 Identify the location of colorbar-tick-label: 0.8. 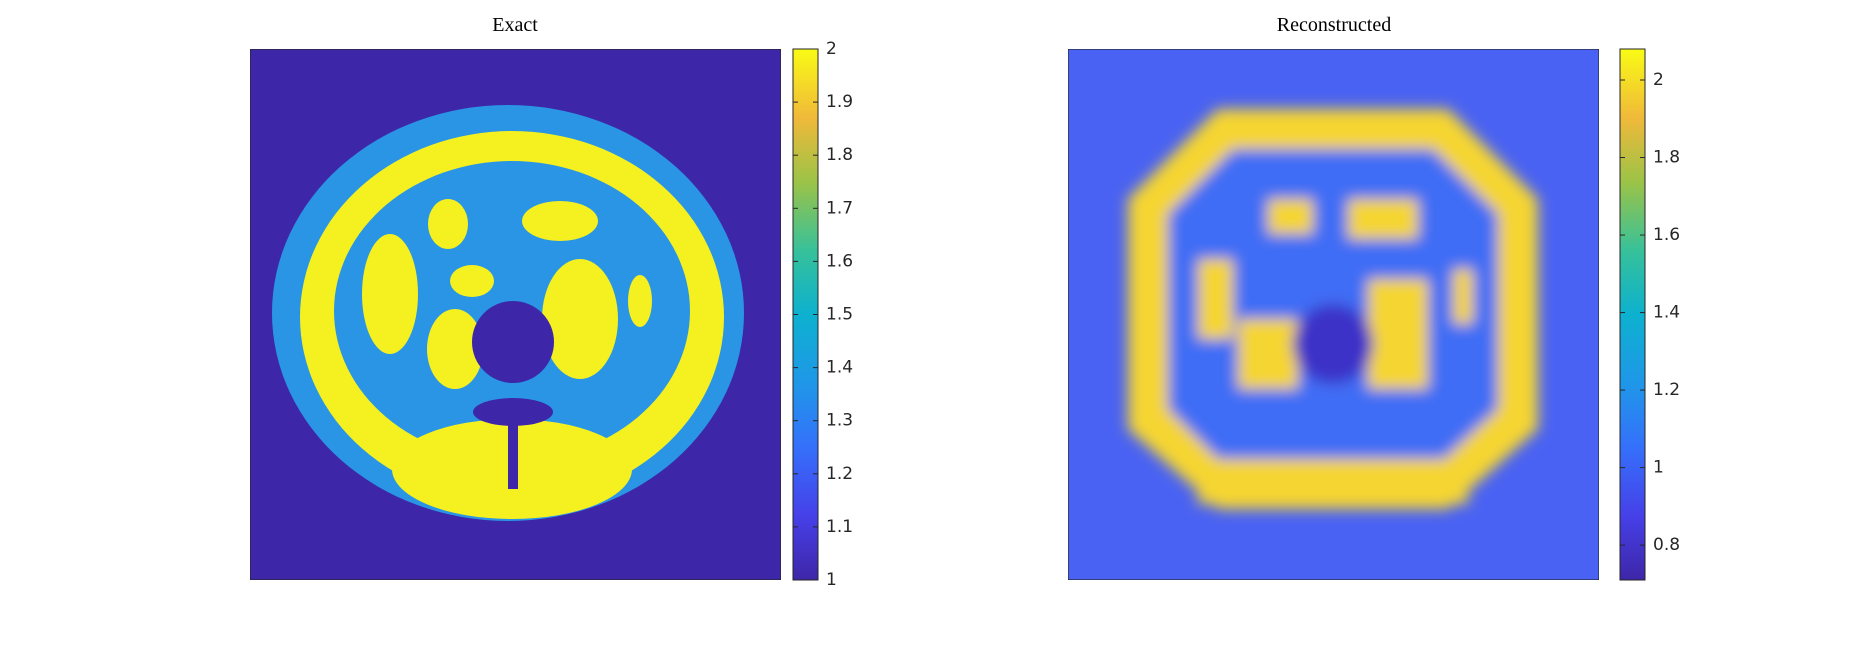
(1666, 545).